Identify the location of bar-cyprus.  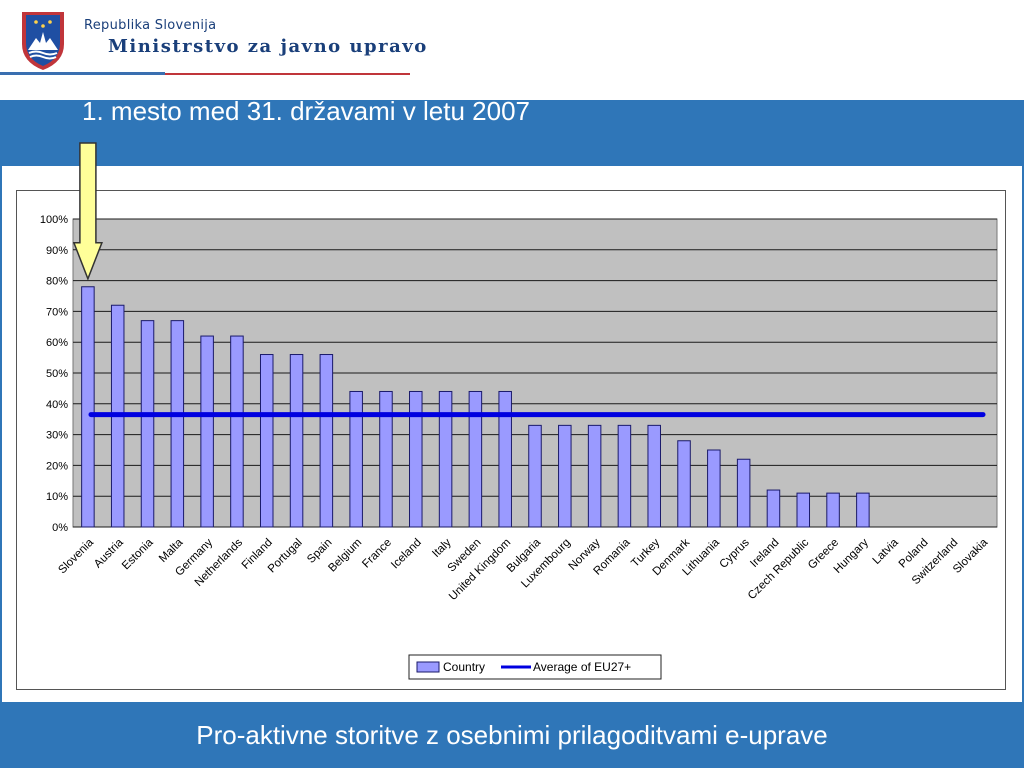
(743, 493).